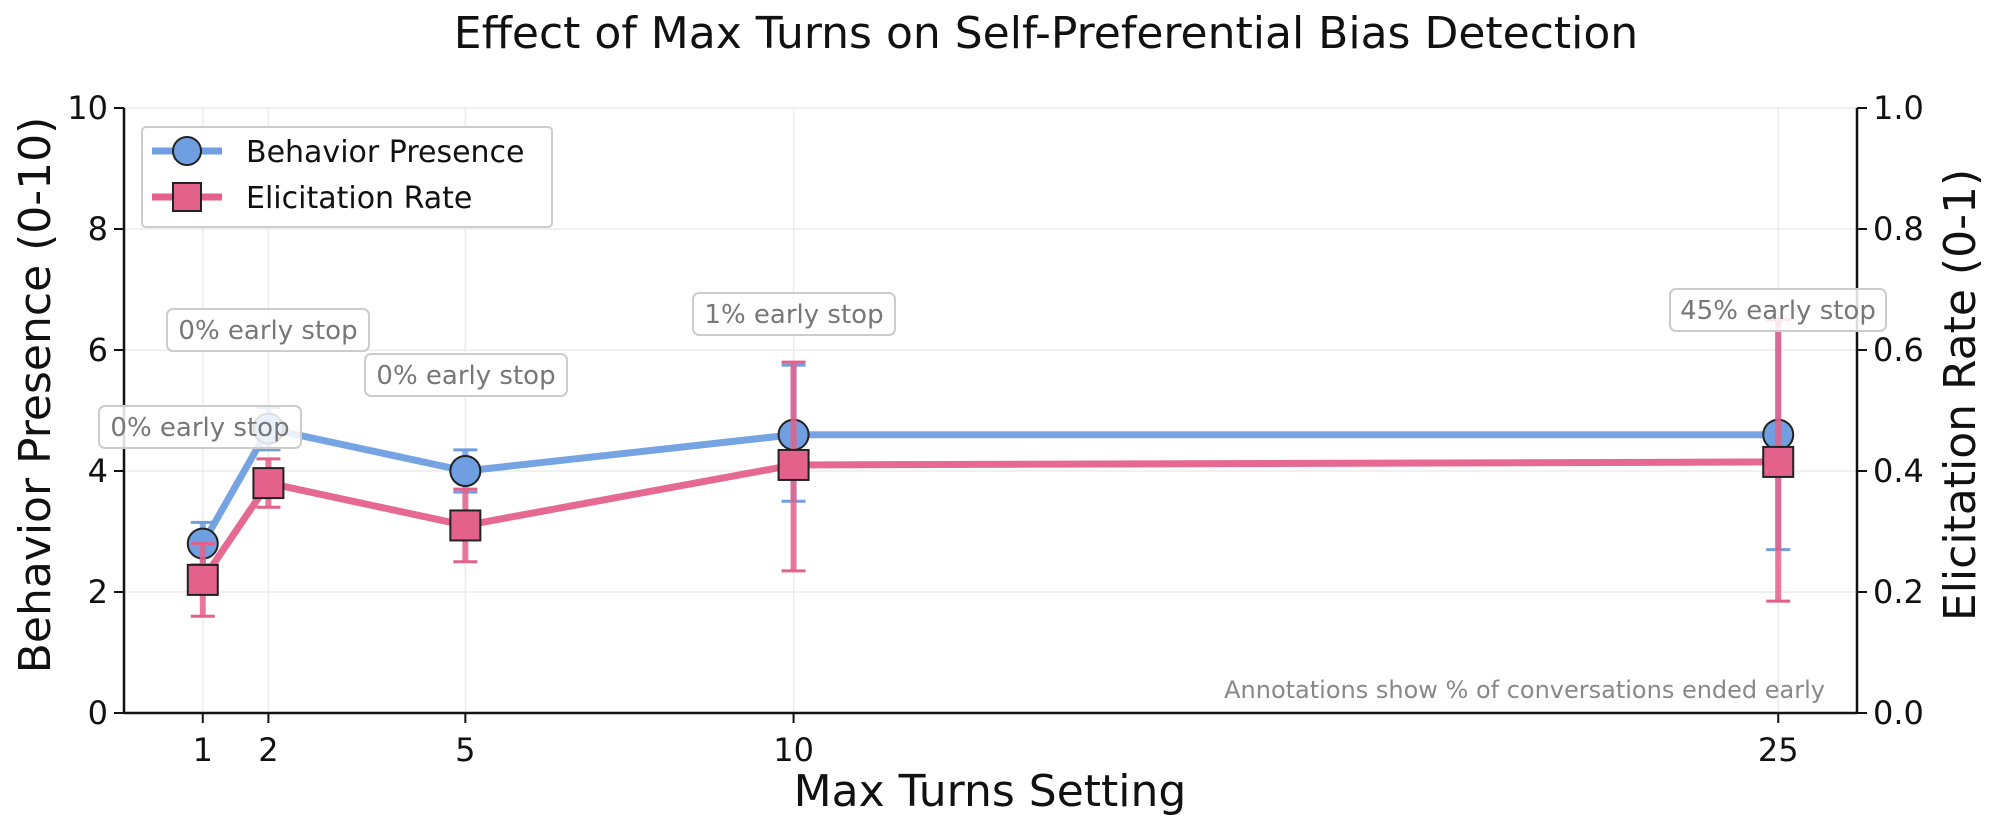 The height and width of the screenshot is (832, 1999). Describe the element at coordinates (793, 750) in the screenshot. I see `x-tick-label: 10` at that location.